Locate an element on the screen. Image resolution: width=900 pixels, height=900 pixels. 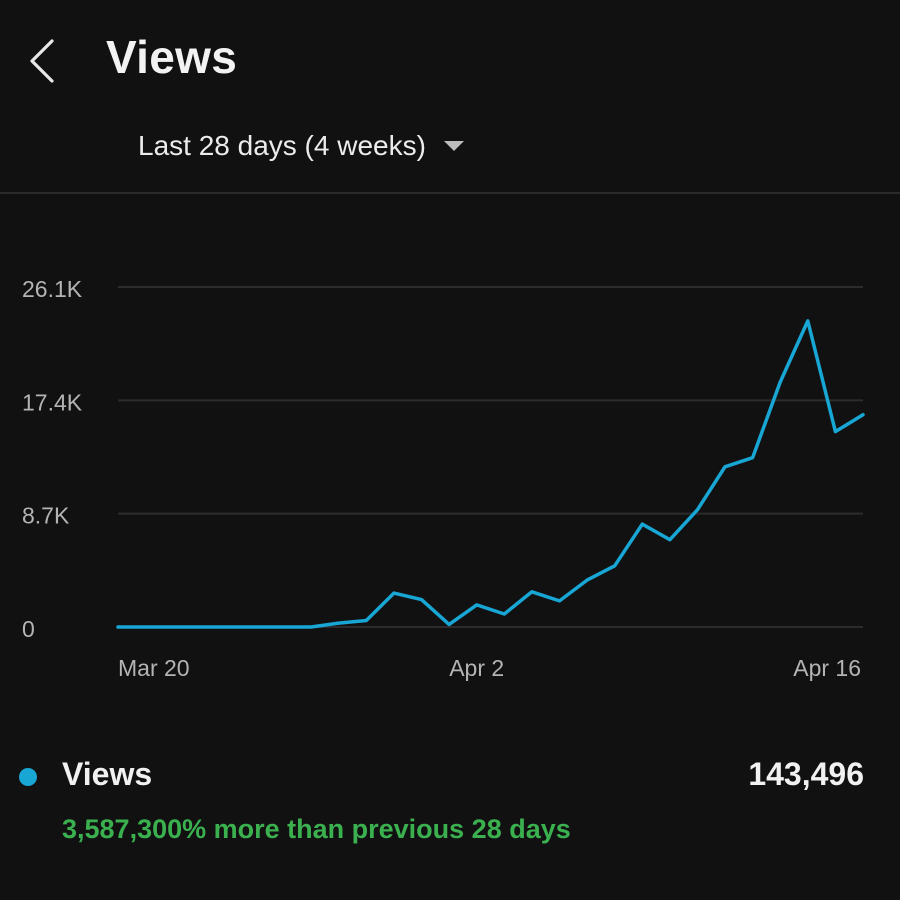
y-tick-label: 26.1K is located at coordinates (52, 289).